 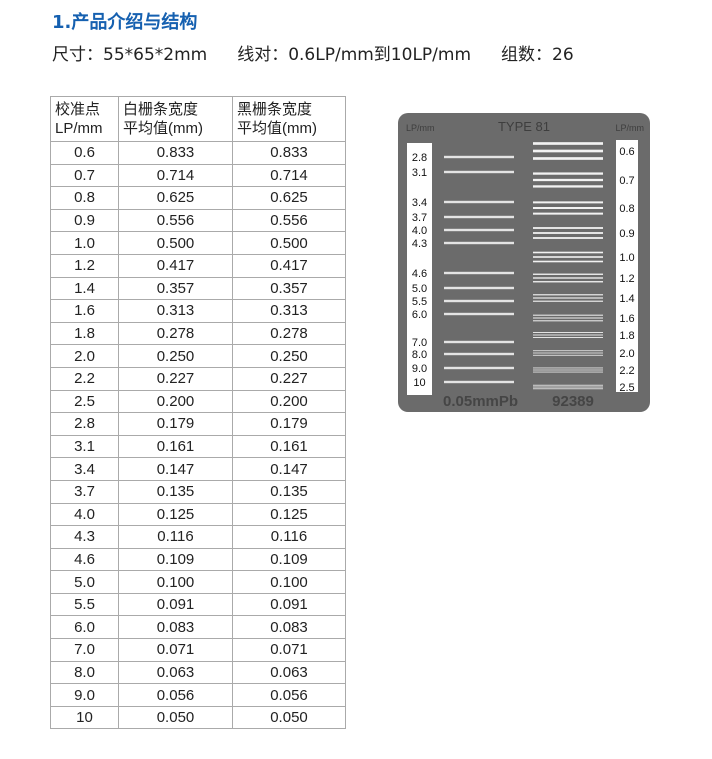 I want to click on table-cell: 4.3, so click(x=84, y=537).